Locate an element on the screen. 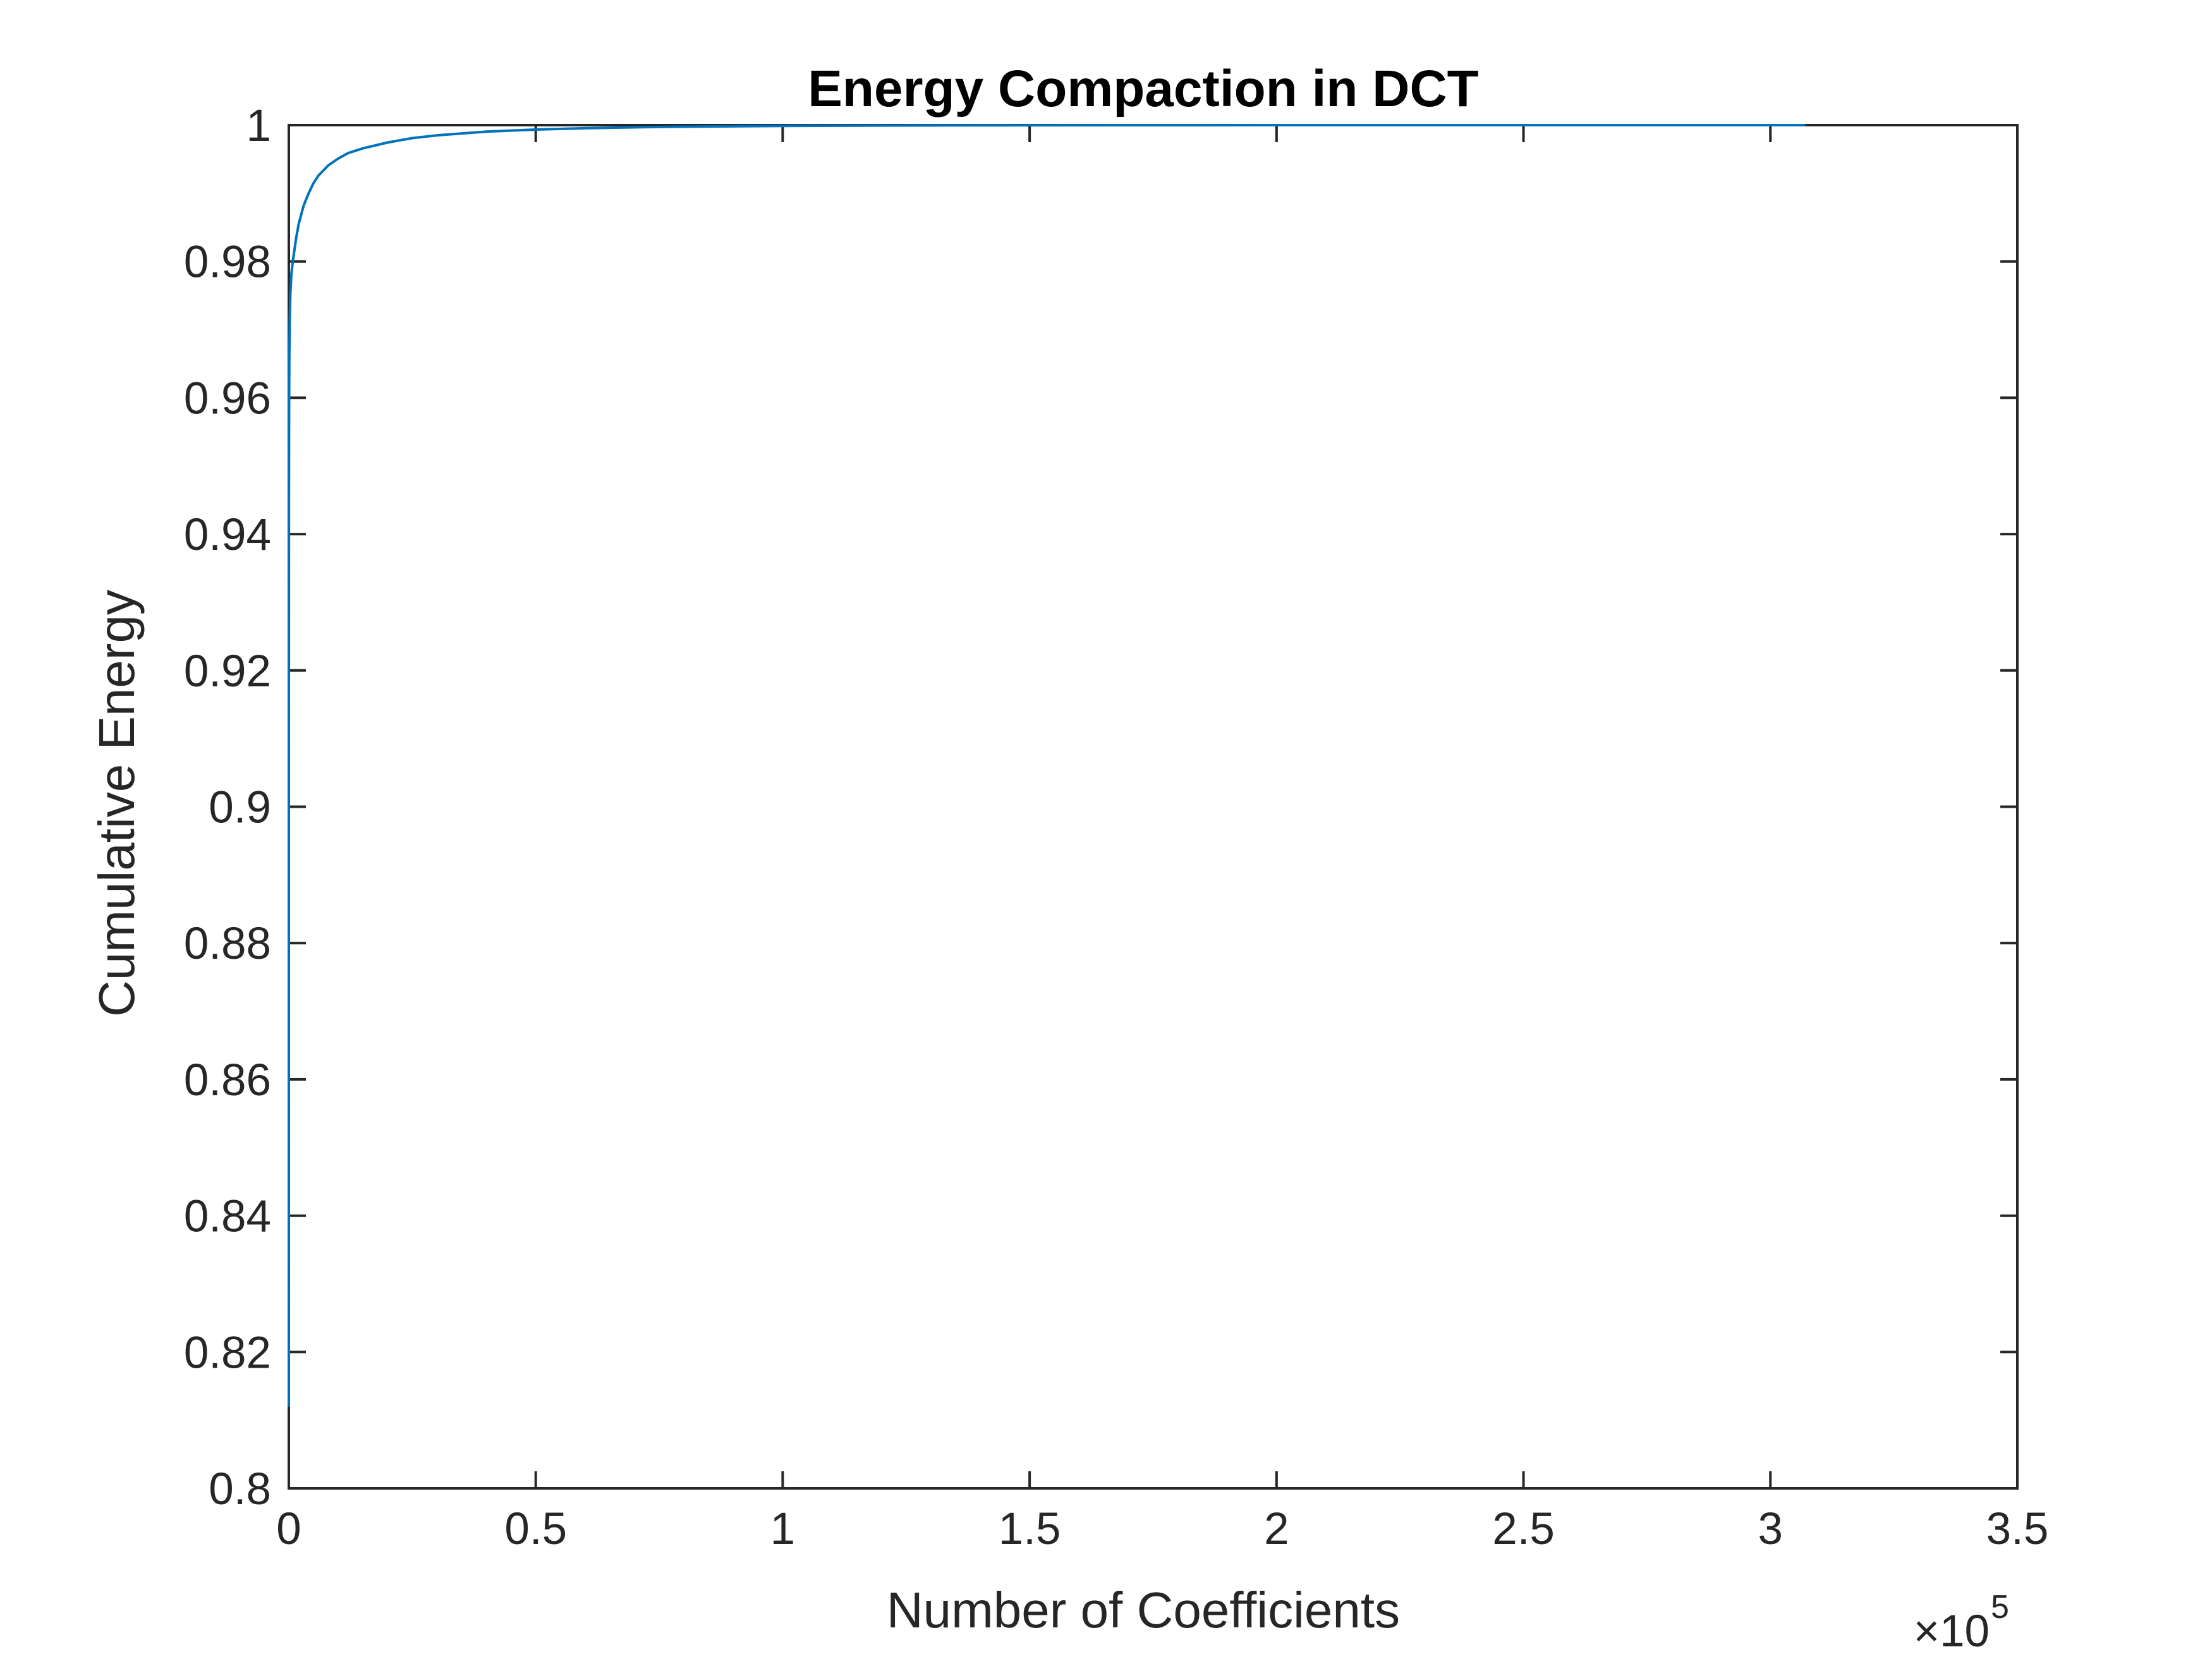 The image size is (2212, 1659). x-tick-label: 2.5 is located at coordinates (1523, 1529).